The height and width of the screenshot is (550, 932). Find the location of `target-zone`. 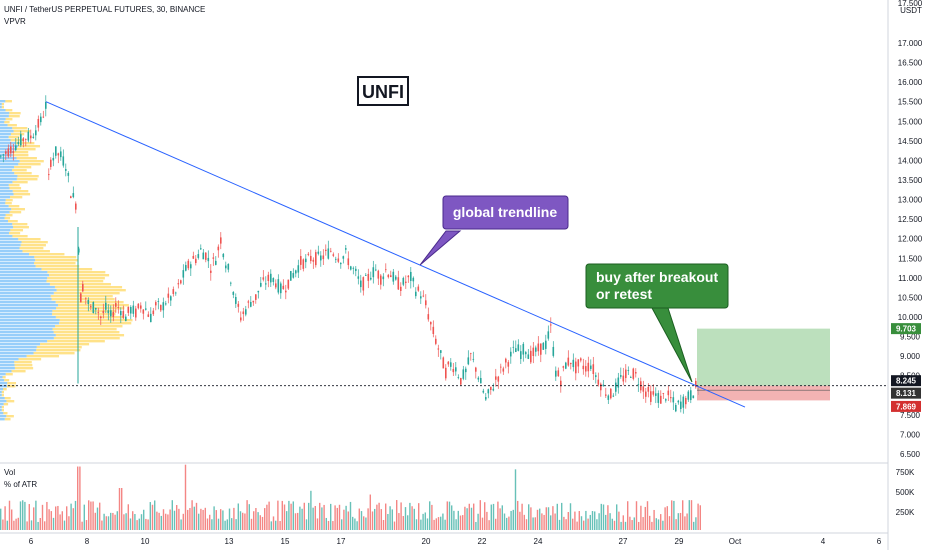

target-zone is located at coordinates (763, 357).